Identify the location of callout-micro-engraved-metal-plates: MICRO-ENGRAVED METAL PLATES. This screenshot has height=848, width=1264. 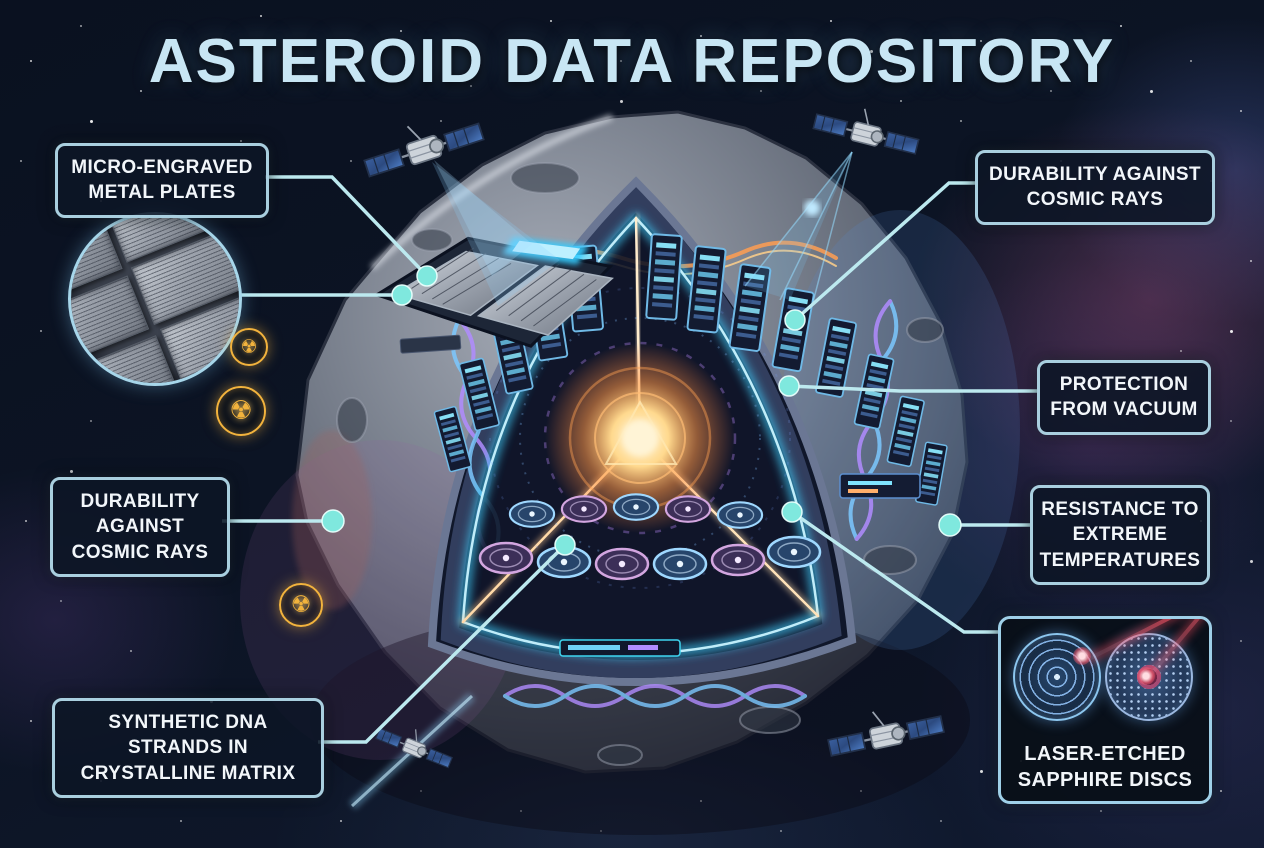
(162, 180).